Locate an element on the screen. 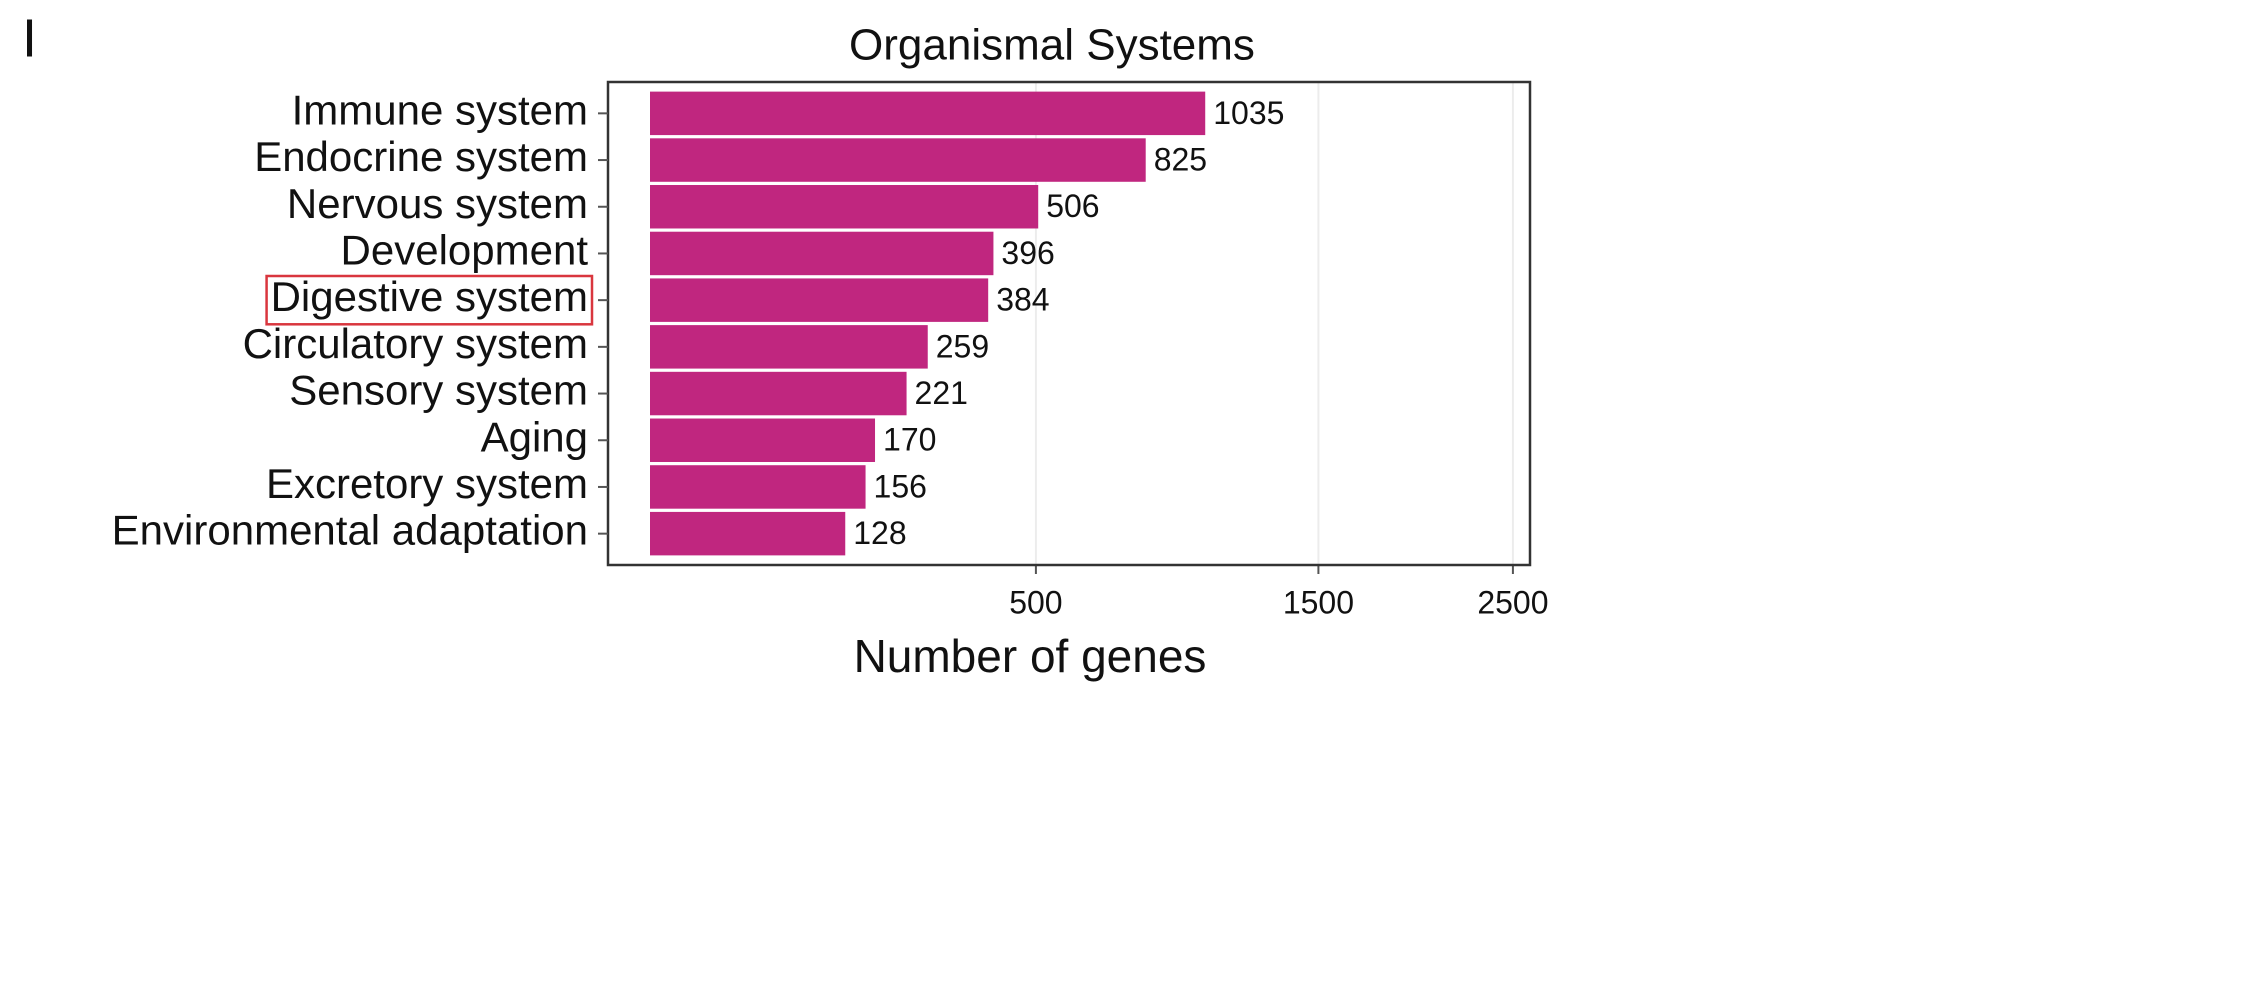 This screenshot has height=982, width=2258. y-tick-label: Digestive system is located at coordinates (429, 296).